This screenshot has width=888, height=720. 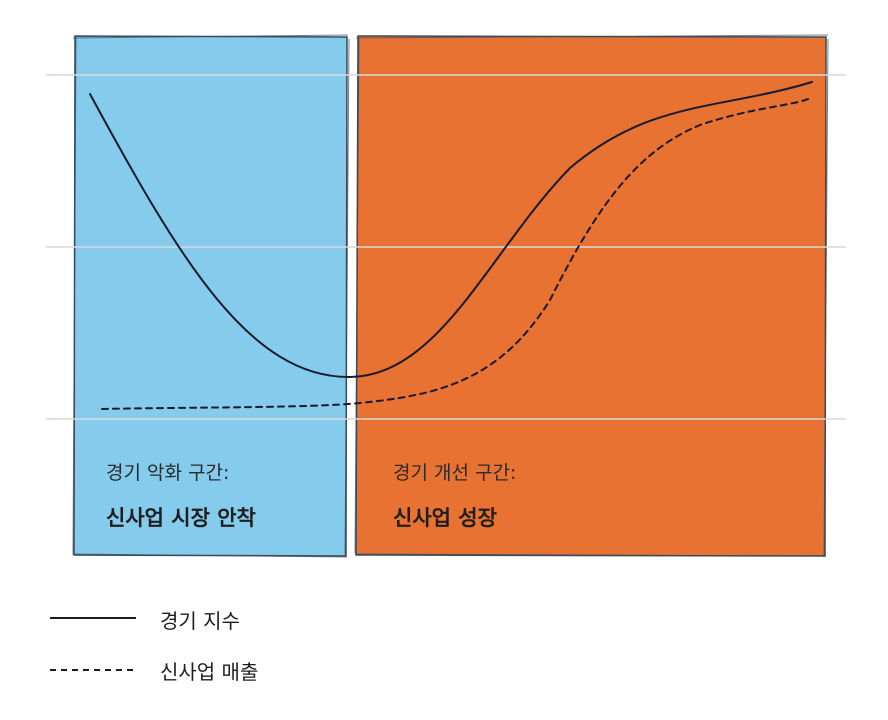 What do you see at coordinates (445, 518) in the screenshot?
I see `right-phase-main-label: 신사업 성장` at bounding box center [445, 518].